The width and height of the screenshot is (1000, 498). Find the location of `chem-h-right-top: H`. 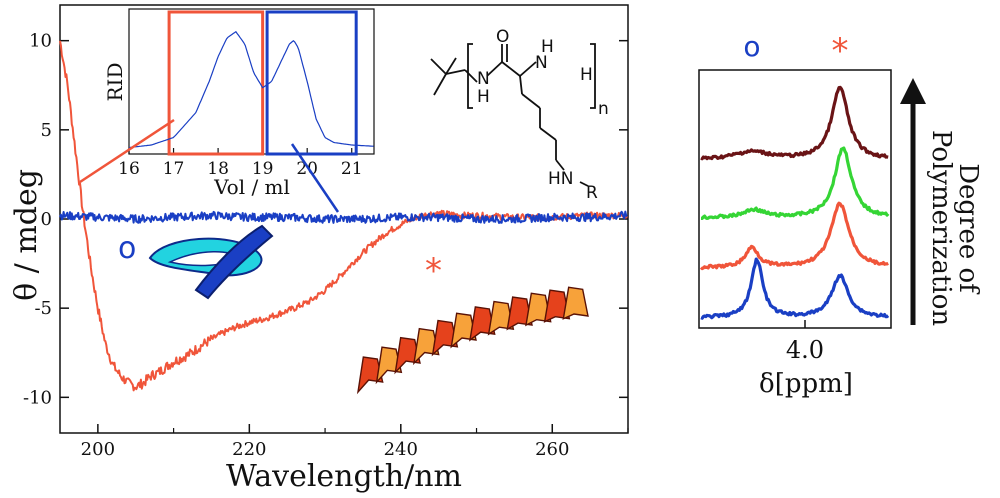

chem-h-right-top: H is located at coordinates (547, 47).